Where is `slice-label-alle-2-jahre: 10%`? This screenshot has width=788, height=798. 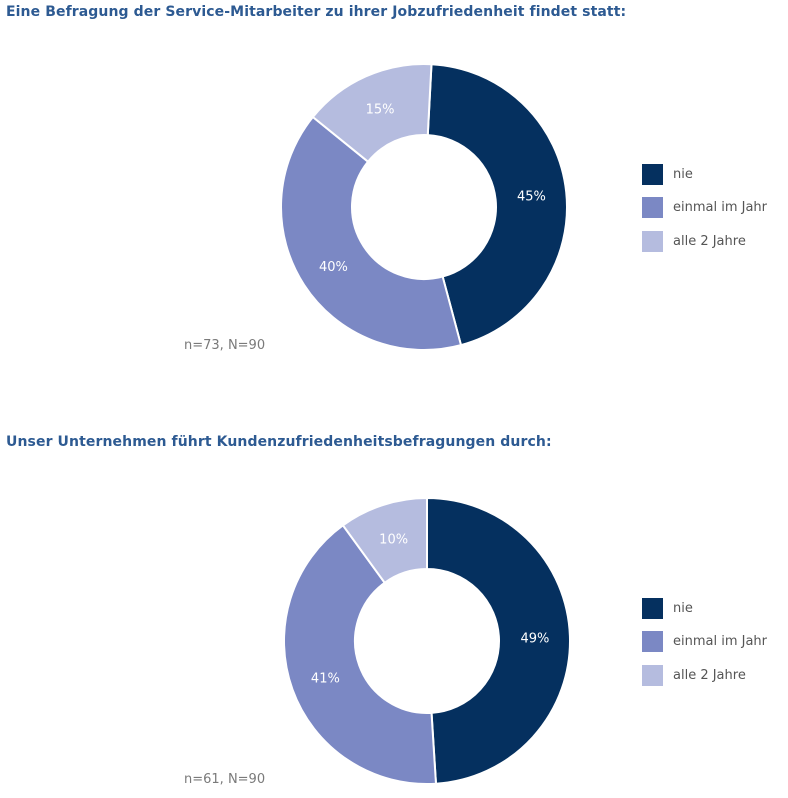 slice-label-alle-2-jahre: 10% is located at coordinates (393, 539).